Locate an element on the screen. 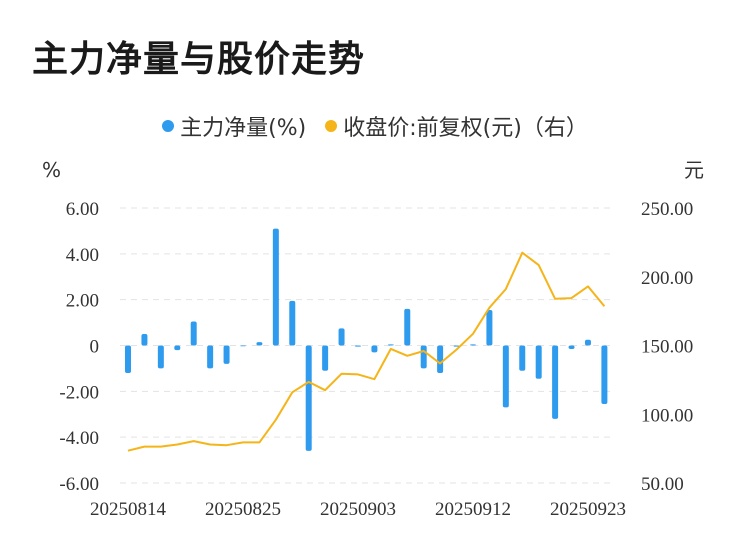  legend-dot-line is located at coordinates (331, 126).